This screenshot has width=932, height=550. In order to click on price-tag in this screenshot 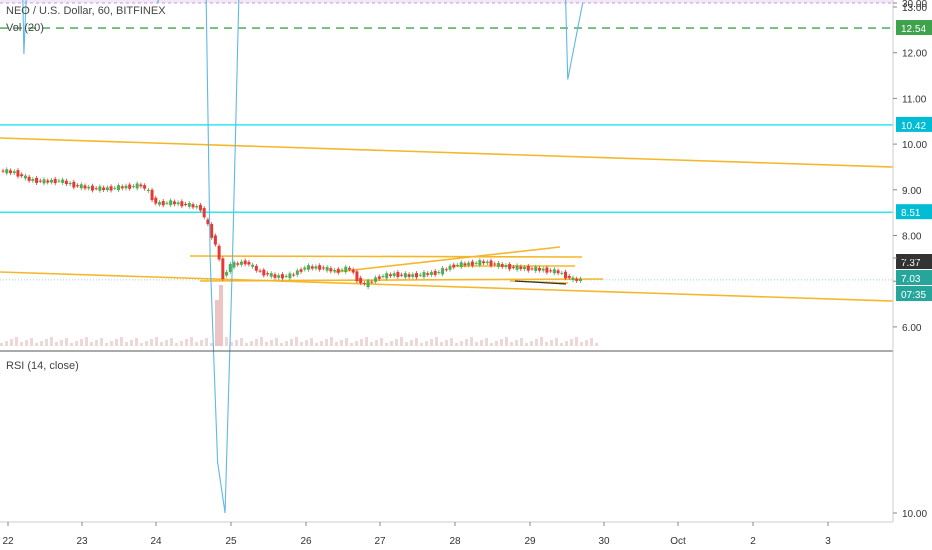, I will do `click(914, 124)`.